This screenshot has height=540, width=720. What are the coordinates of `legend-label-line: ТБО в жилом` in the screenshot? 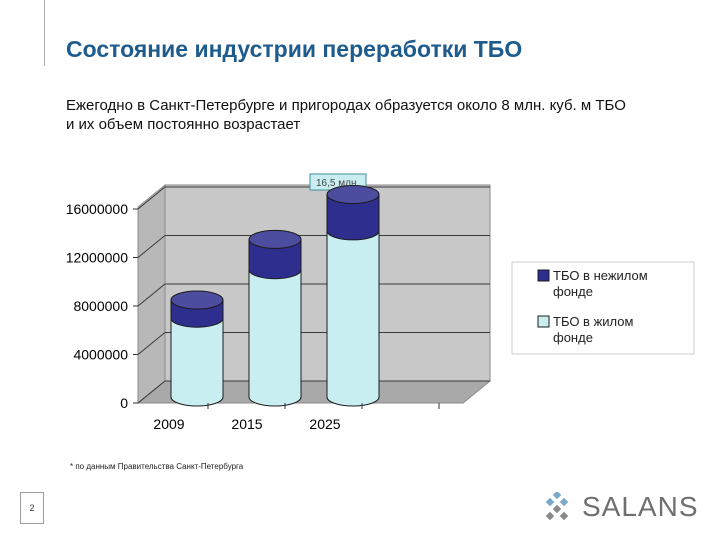 It's located at (593, 321).